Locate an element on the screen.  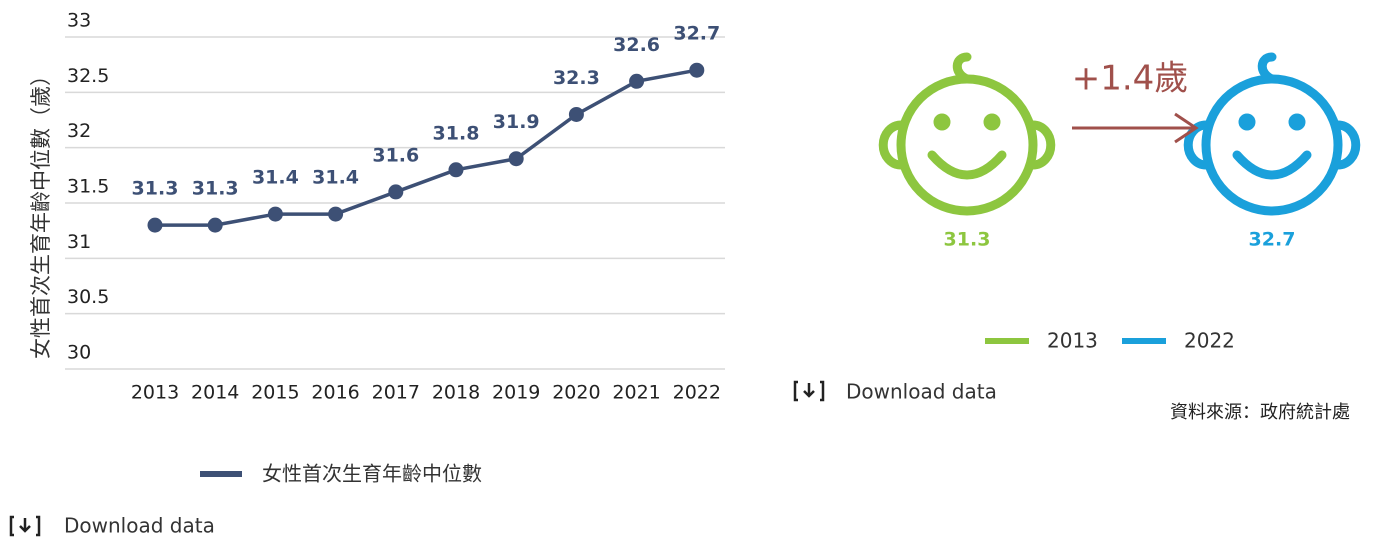
data-label: 32.6 is located at coordinates (636, 45).